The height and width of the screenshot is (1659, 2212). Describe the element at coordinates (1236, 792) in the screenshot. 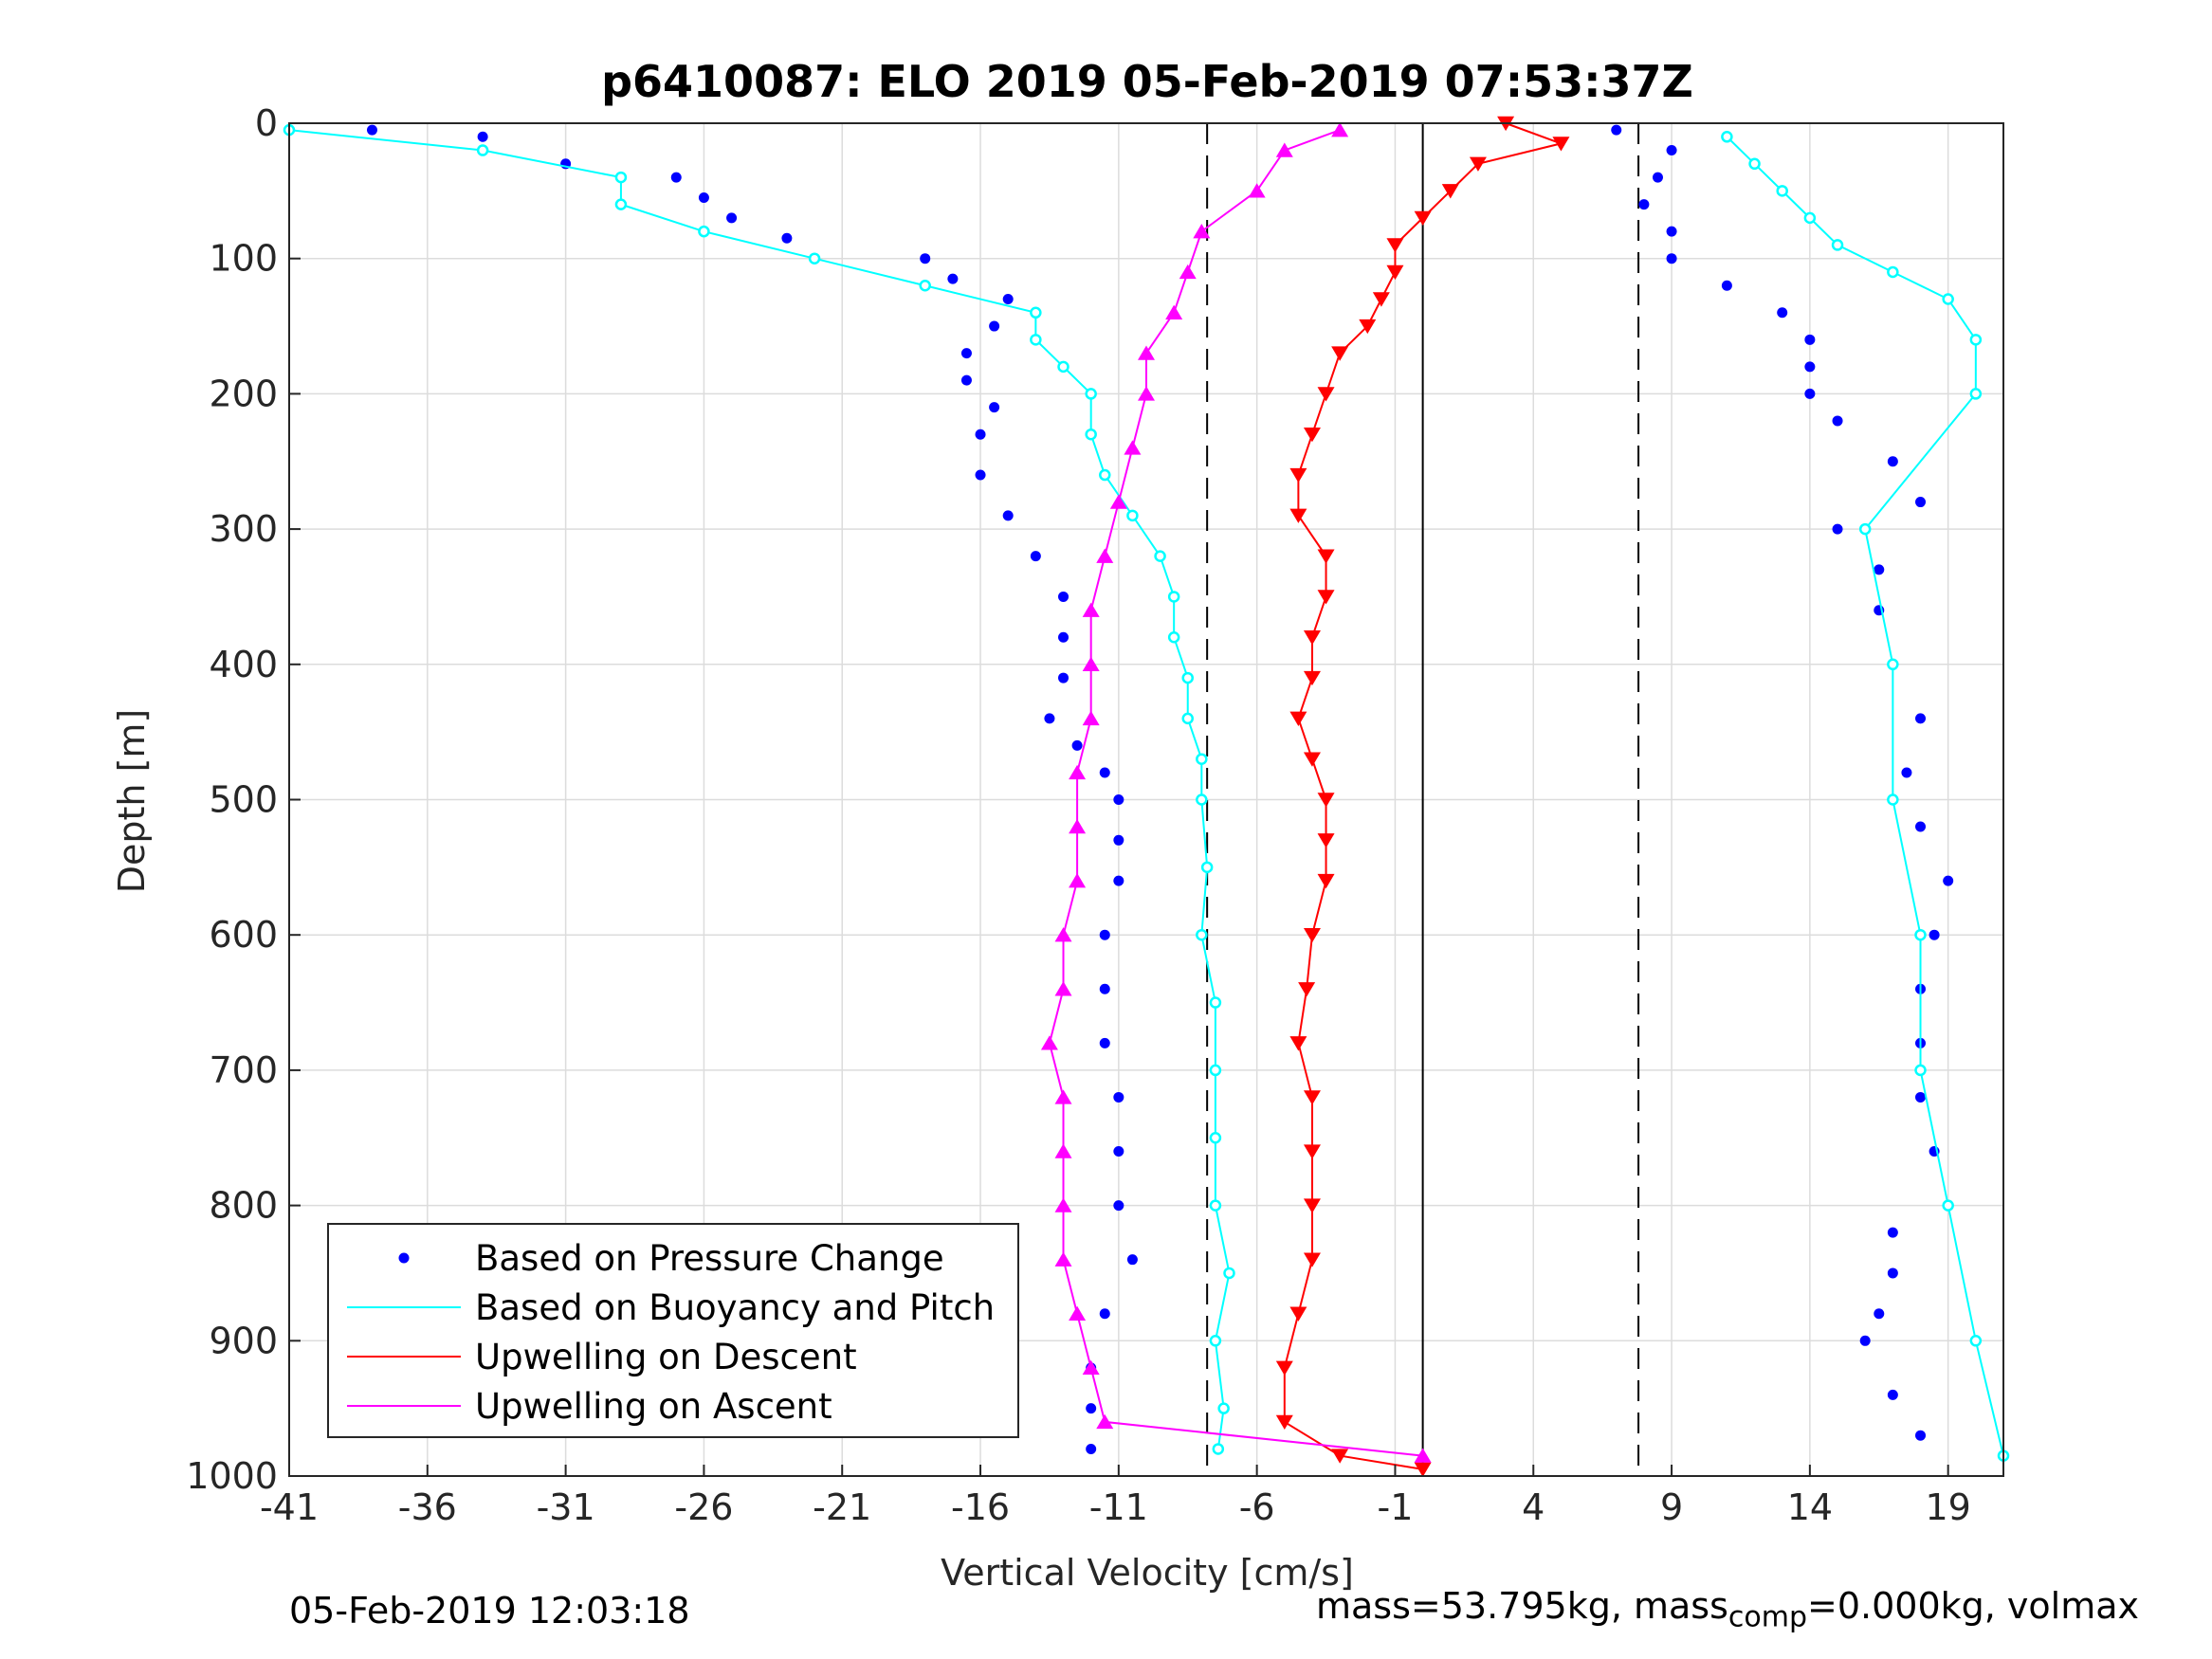

I see `series-upwelling-on-ascent` at that location.